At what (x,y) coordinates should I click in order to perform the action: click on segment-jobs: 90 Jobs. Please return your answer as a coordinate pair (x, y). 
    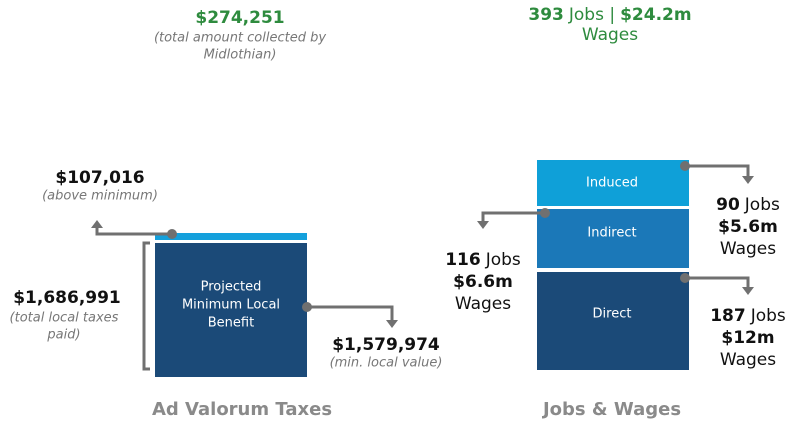
    Looking at the image, I should click on (748, 205).